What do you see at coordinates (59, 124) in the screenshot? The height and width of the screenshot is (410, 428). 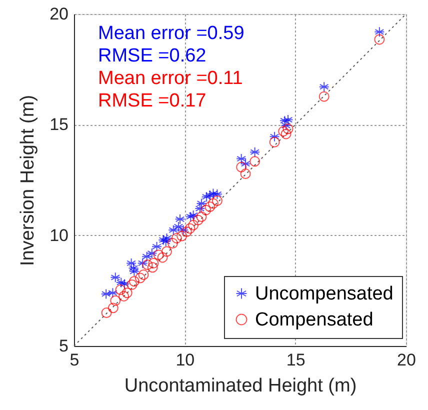 I see `y-tick-label: 15` at bounding box center [59, 124].